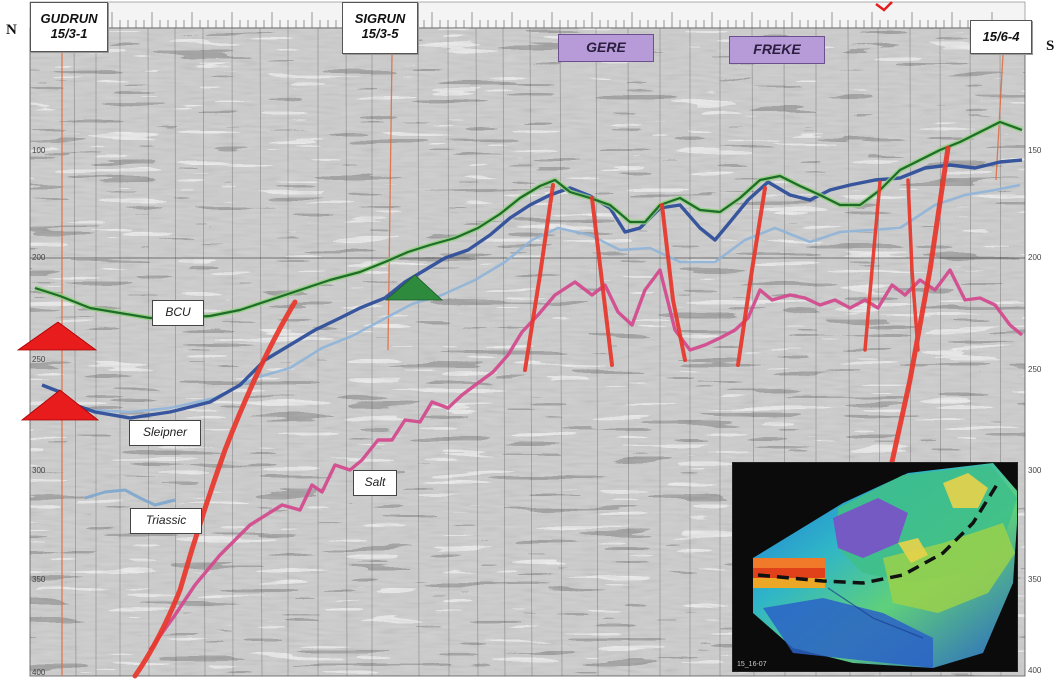 The image size is (1062, 680). What do you see at coordinates (1035, 579) in the screenshot?
I see `axis-tick-right: 350` at bounding box center [1035, 579].